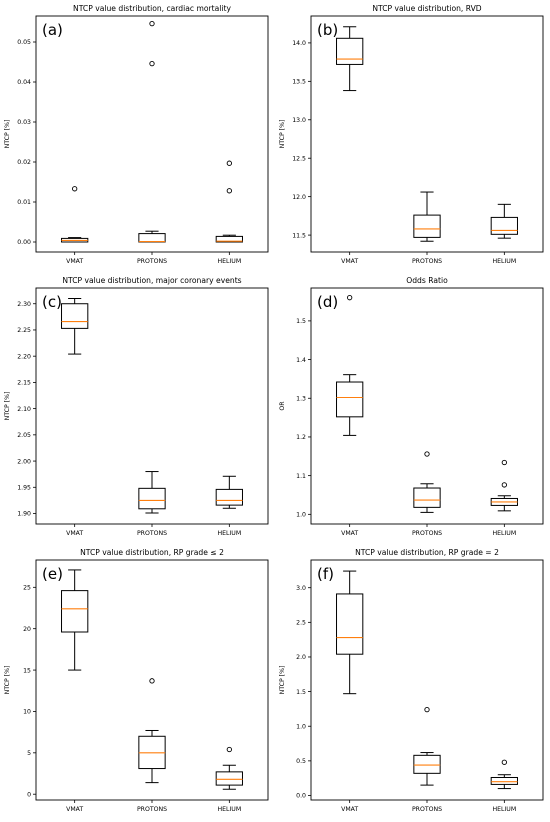 Image resolution: width=550 pixels, height=822 pixels. What do you see at coordinates (24, 461) in the screenshot?
I see `y-tick-label: 2.00` at bounding box center [24, 461].